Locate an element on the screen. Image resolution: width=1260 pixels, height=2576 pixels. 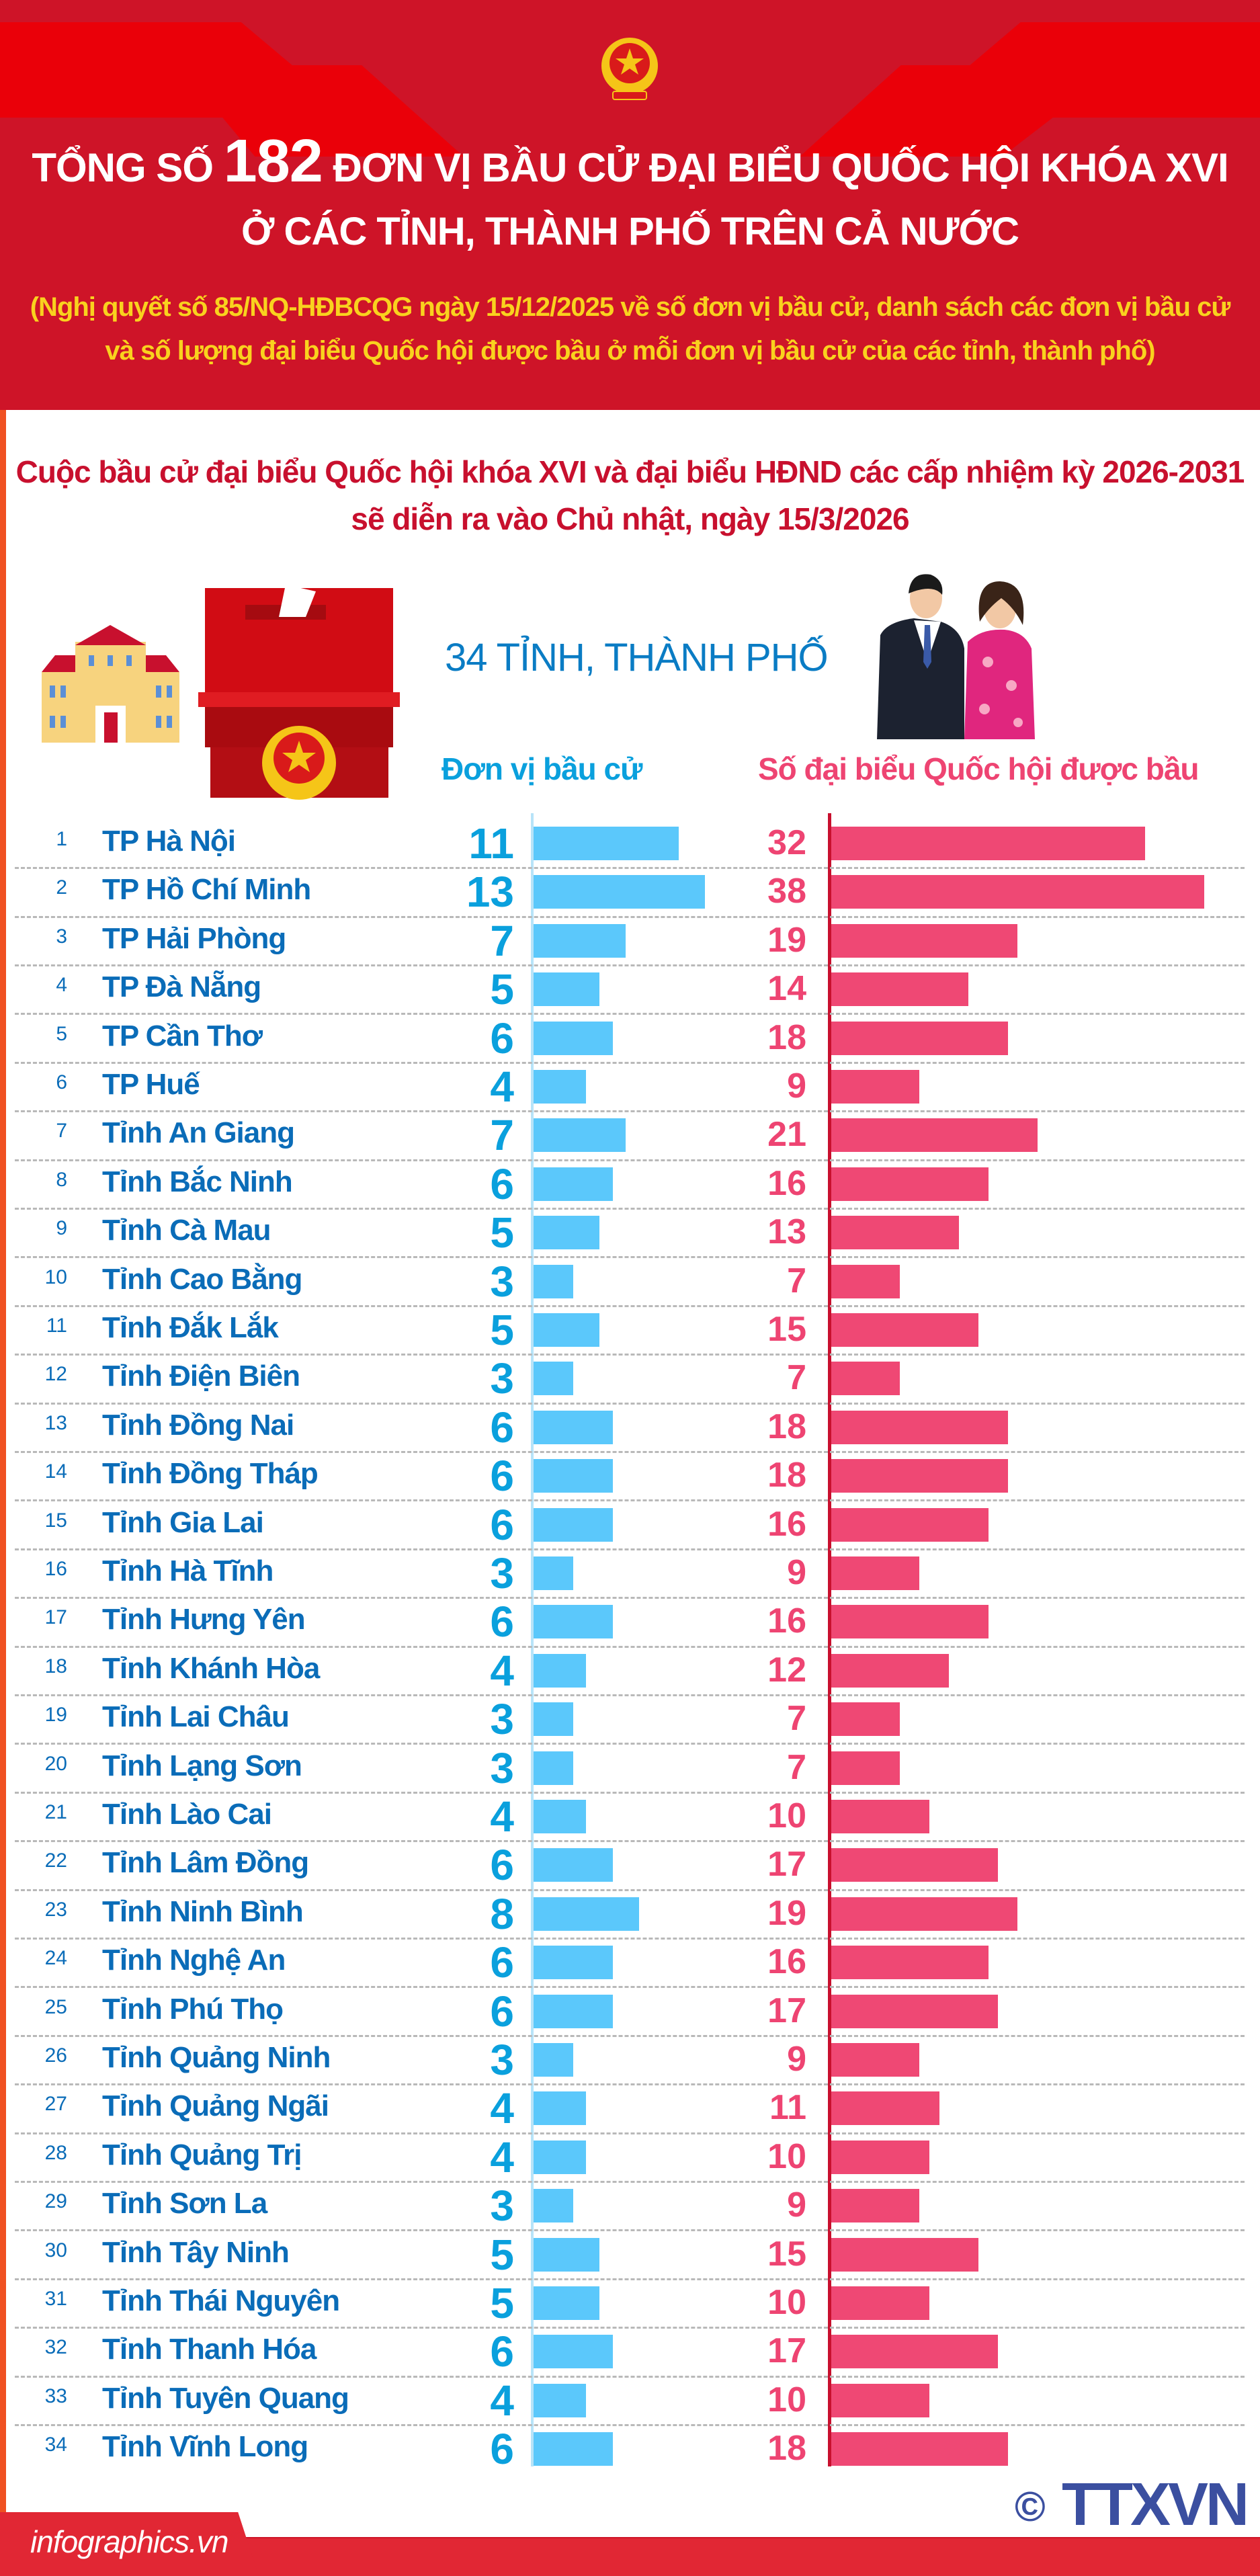
province-name: Tỉnh Tây Ninh is located at coordinates (196, 2252).